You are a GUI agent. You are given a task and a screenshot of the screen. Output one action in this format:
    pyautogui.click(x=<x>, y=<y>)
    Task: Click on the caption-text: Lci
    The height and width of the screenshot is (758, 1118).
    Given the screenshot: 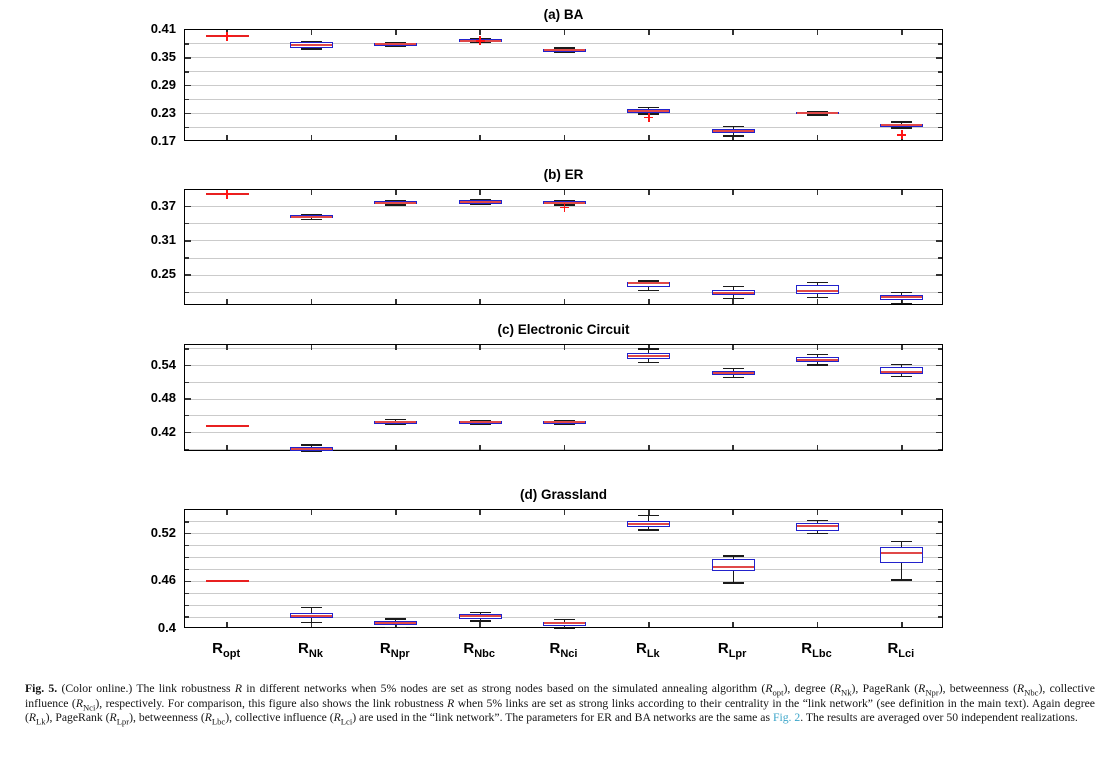 What is the action you would take?
    pyautogui.click(x=346, y=721)
    